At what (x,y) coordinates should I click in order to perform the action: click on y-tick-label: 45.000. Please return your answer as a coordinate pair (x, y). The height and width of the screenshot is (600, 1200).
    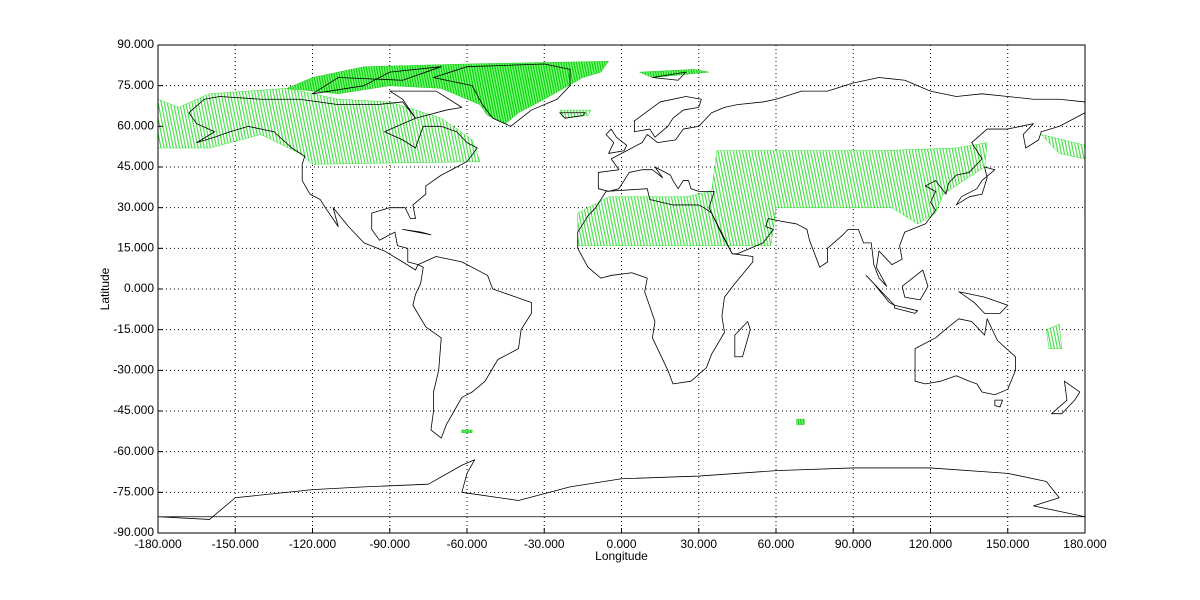
    Looking at the image, I should click on (135, 166).